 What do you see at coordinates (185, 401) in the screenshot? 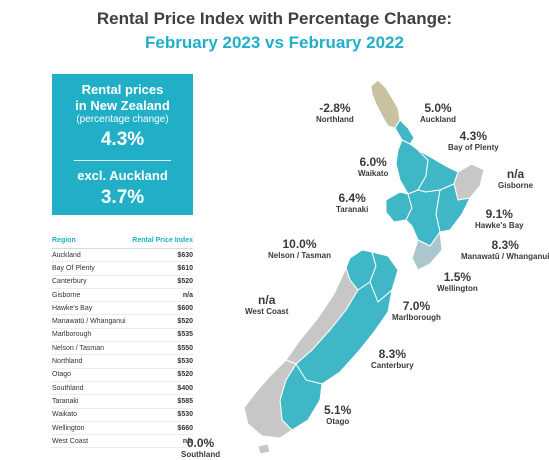
I see `row-value: $585` at bounding box center [185, 401].